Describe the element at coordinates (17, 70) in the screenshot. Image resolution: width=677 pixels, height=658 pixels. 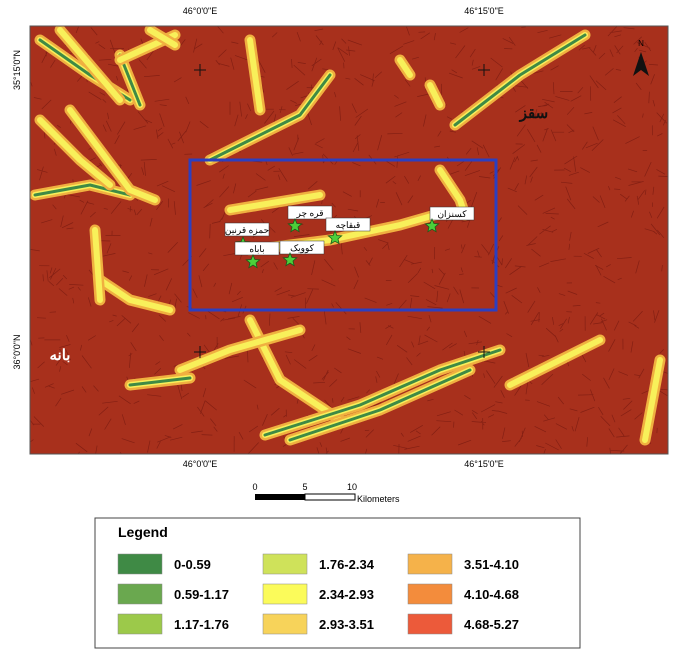
I see `left-coordinate: 35°15'0"N` at that location.